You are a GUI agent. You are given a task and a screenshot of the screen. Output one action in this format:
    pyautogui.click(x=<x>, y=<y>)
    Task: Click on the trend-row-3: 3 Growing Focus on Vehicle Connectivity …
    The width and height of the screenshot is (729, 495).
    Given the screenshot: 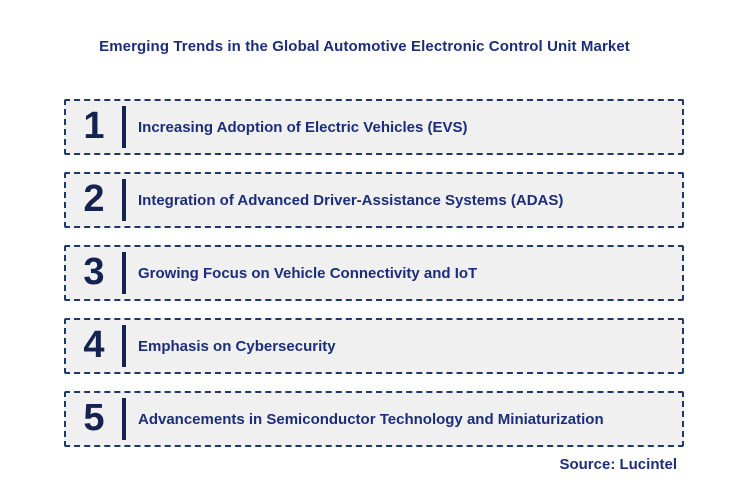 What is the action you would take?
    pyautogui.click(x=374, y=273)
    